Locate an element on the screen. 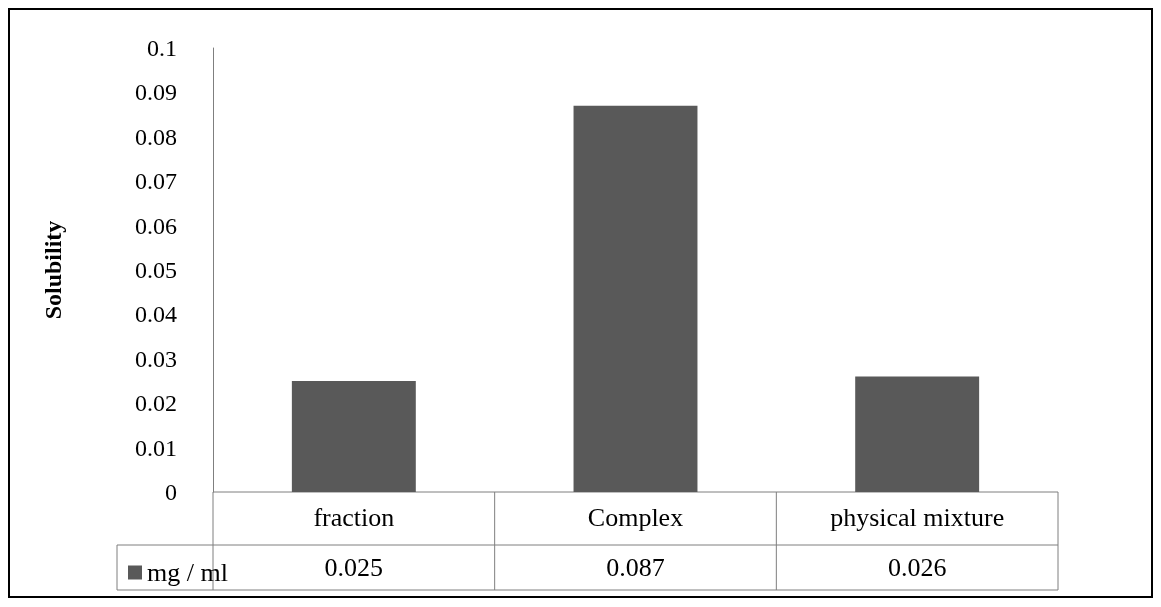  data-label: 0.087 is located at coordinates (635, 567).